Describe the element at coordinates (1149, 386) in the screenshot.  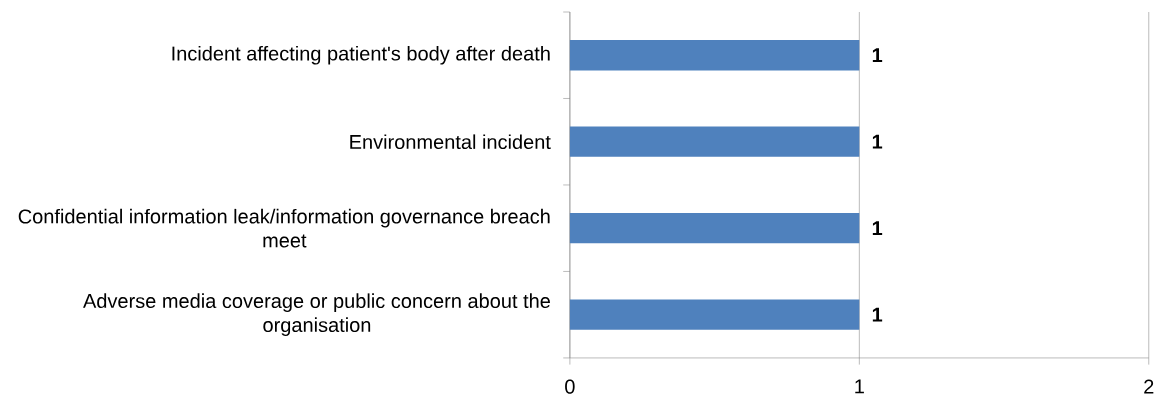
I see `x-tick-label: 2` at that location.